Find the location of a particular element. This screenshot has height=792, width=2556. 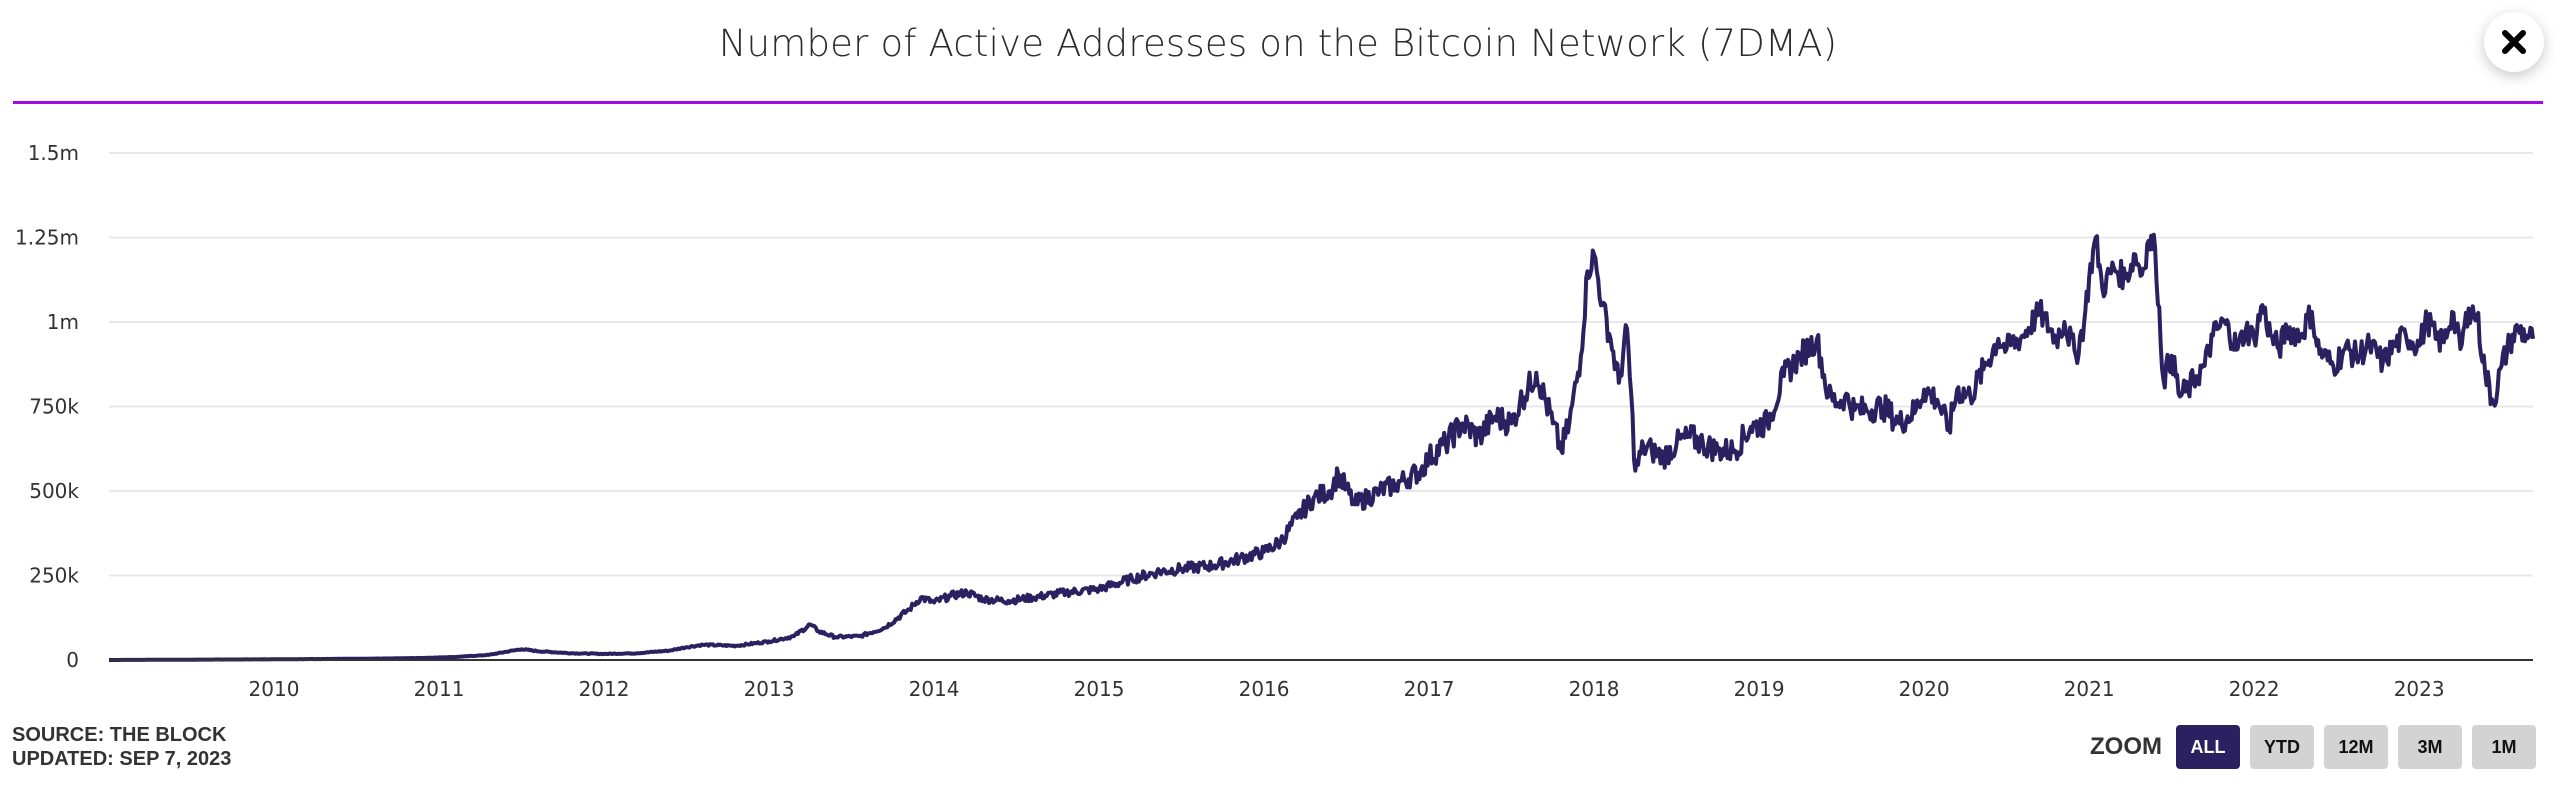

y-tick-label: 750k is located at coordinates (54, 407).